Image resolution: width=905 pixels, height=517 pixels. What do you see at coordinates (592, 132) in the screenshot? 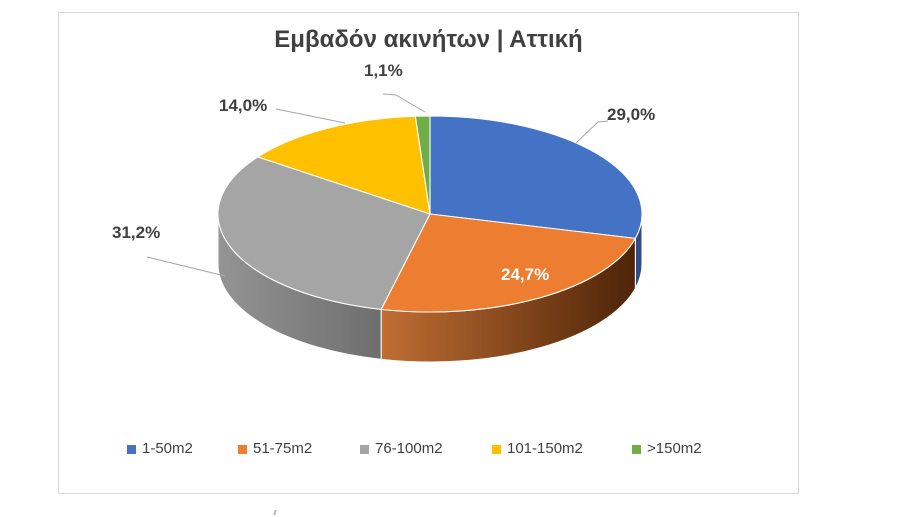
I see `leader-line-1-50m2` at bounding box center [592, 132].